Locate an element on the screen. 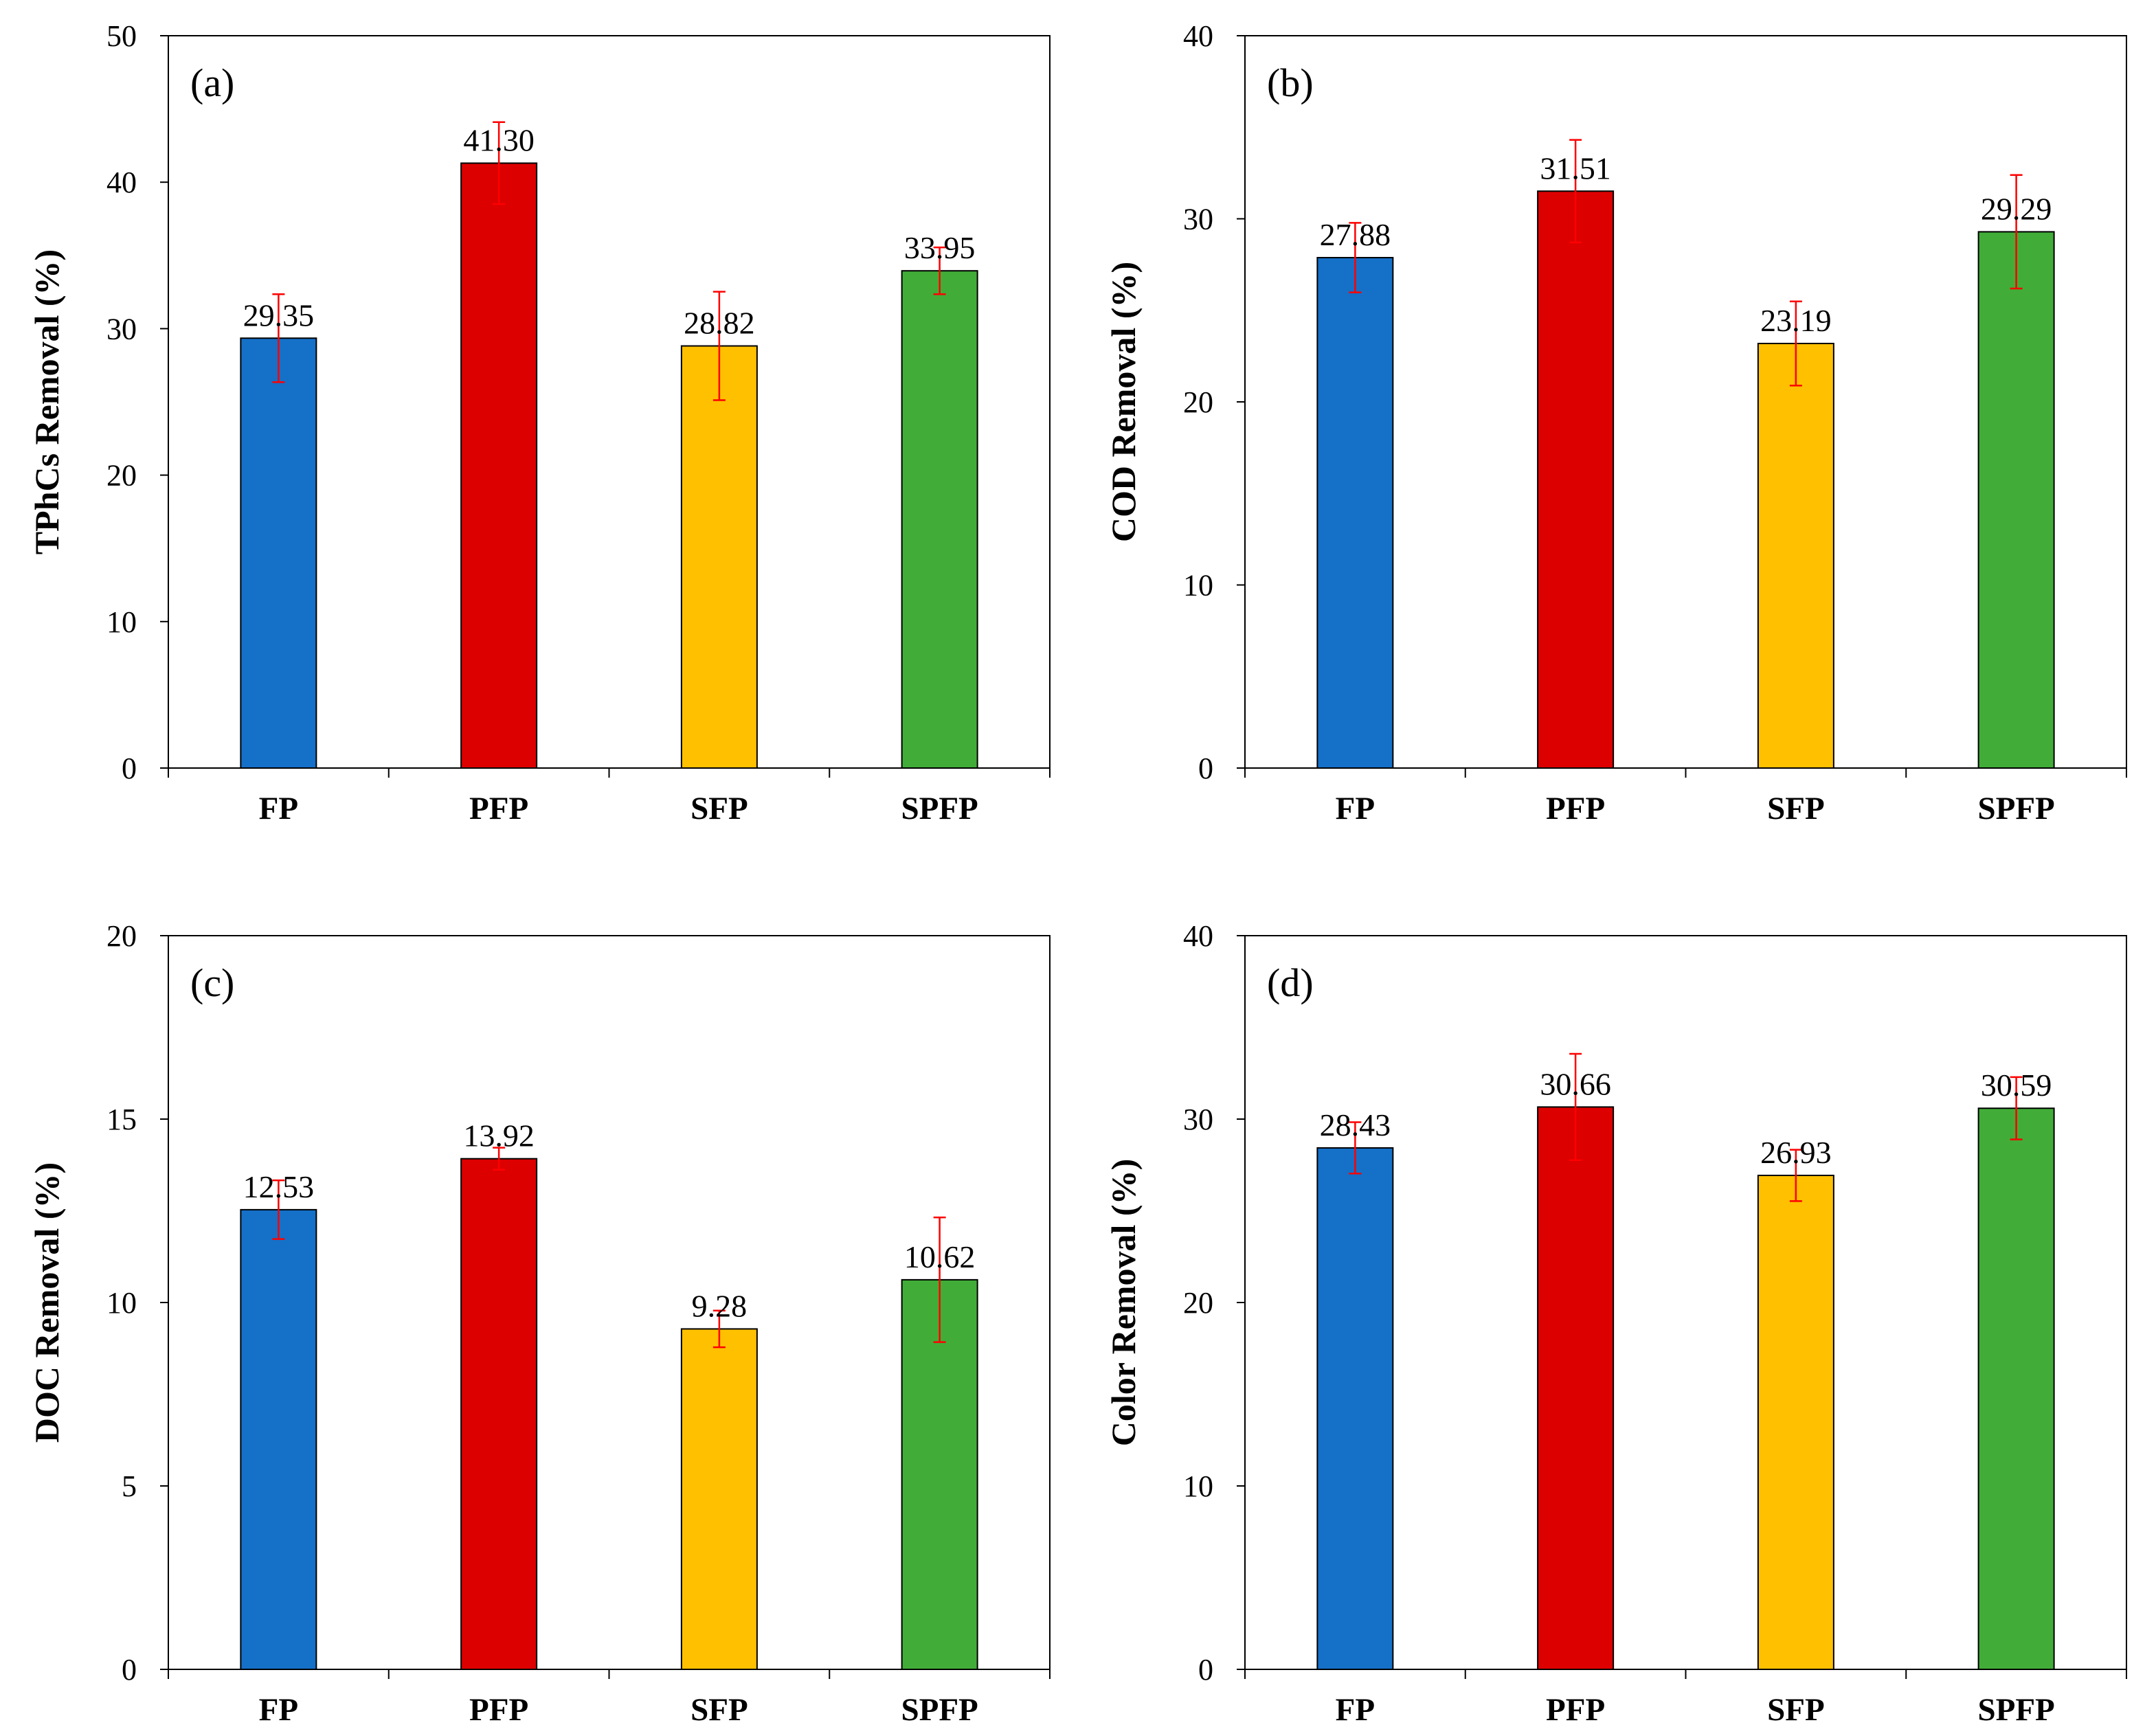 This screenshot has width=2145, height=1736. panel-label: (c) is located at coordinates (212, 982).